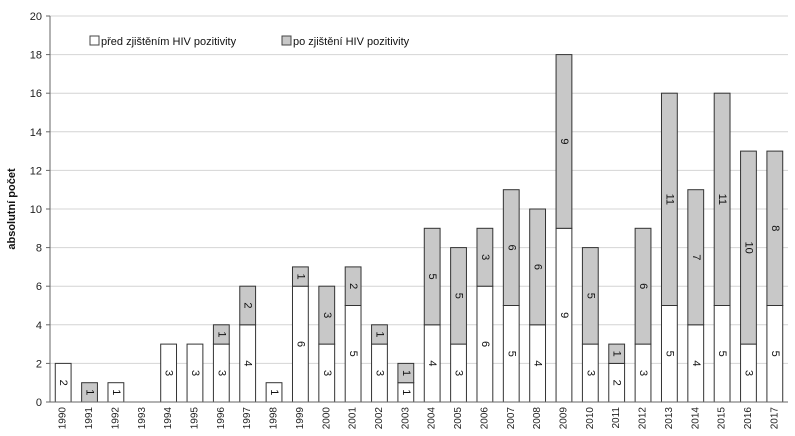  Describe the element at coordinates (12, 209) in the screenshot. I see `y-axis-label: absolutní počet` at that location.